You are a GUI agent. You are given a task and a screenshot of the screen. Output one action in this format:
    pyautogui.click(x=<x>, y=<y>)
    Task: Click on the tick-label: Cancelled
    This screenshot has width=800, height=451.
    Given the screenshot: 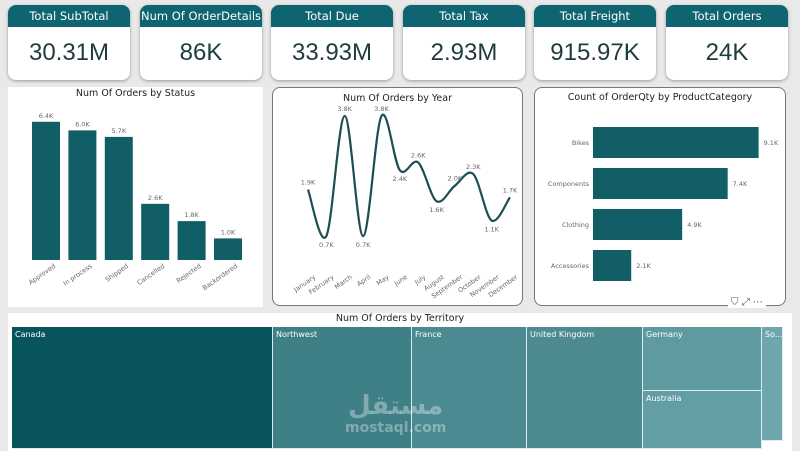 What is the action you would take?
    pyautogui.click(x=151, y=274)
    